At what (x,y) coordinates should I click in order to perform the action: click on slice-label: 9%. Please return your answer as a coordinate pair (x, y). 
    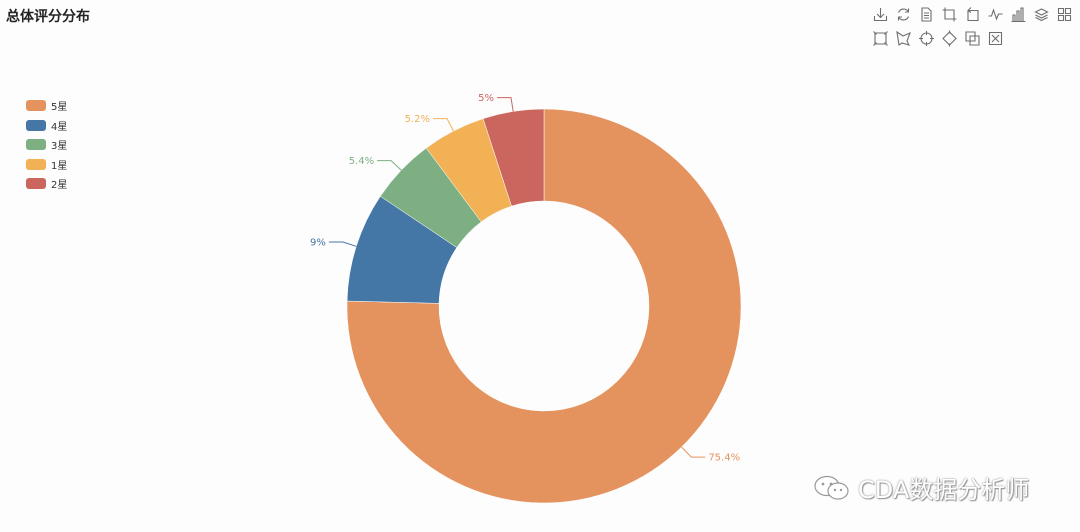
    Looking at the image, I should click on (318, 243).